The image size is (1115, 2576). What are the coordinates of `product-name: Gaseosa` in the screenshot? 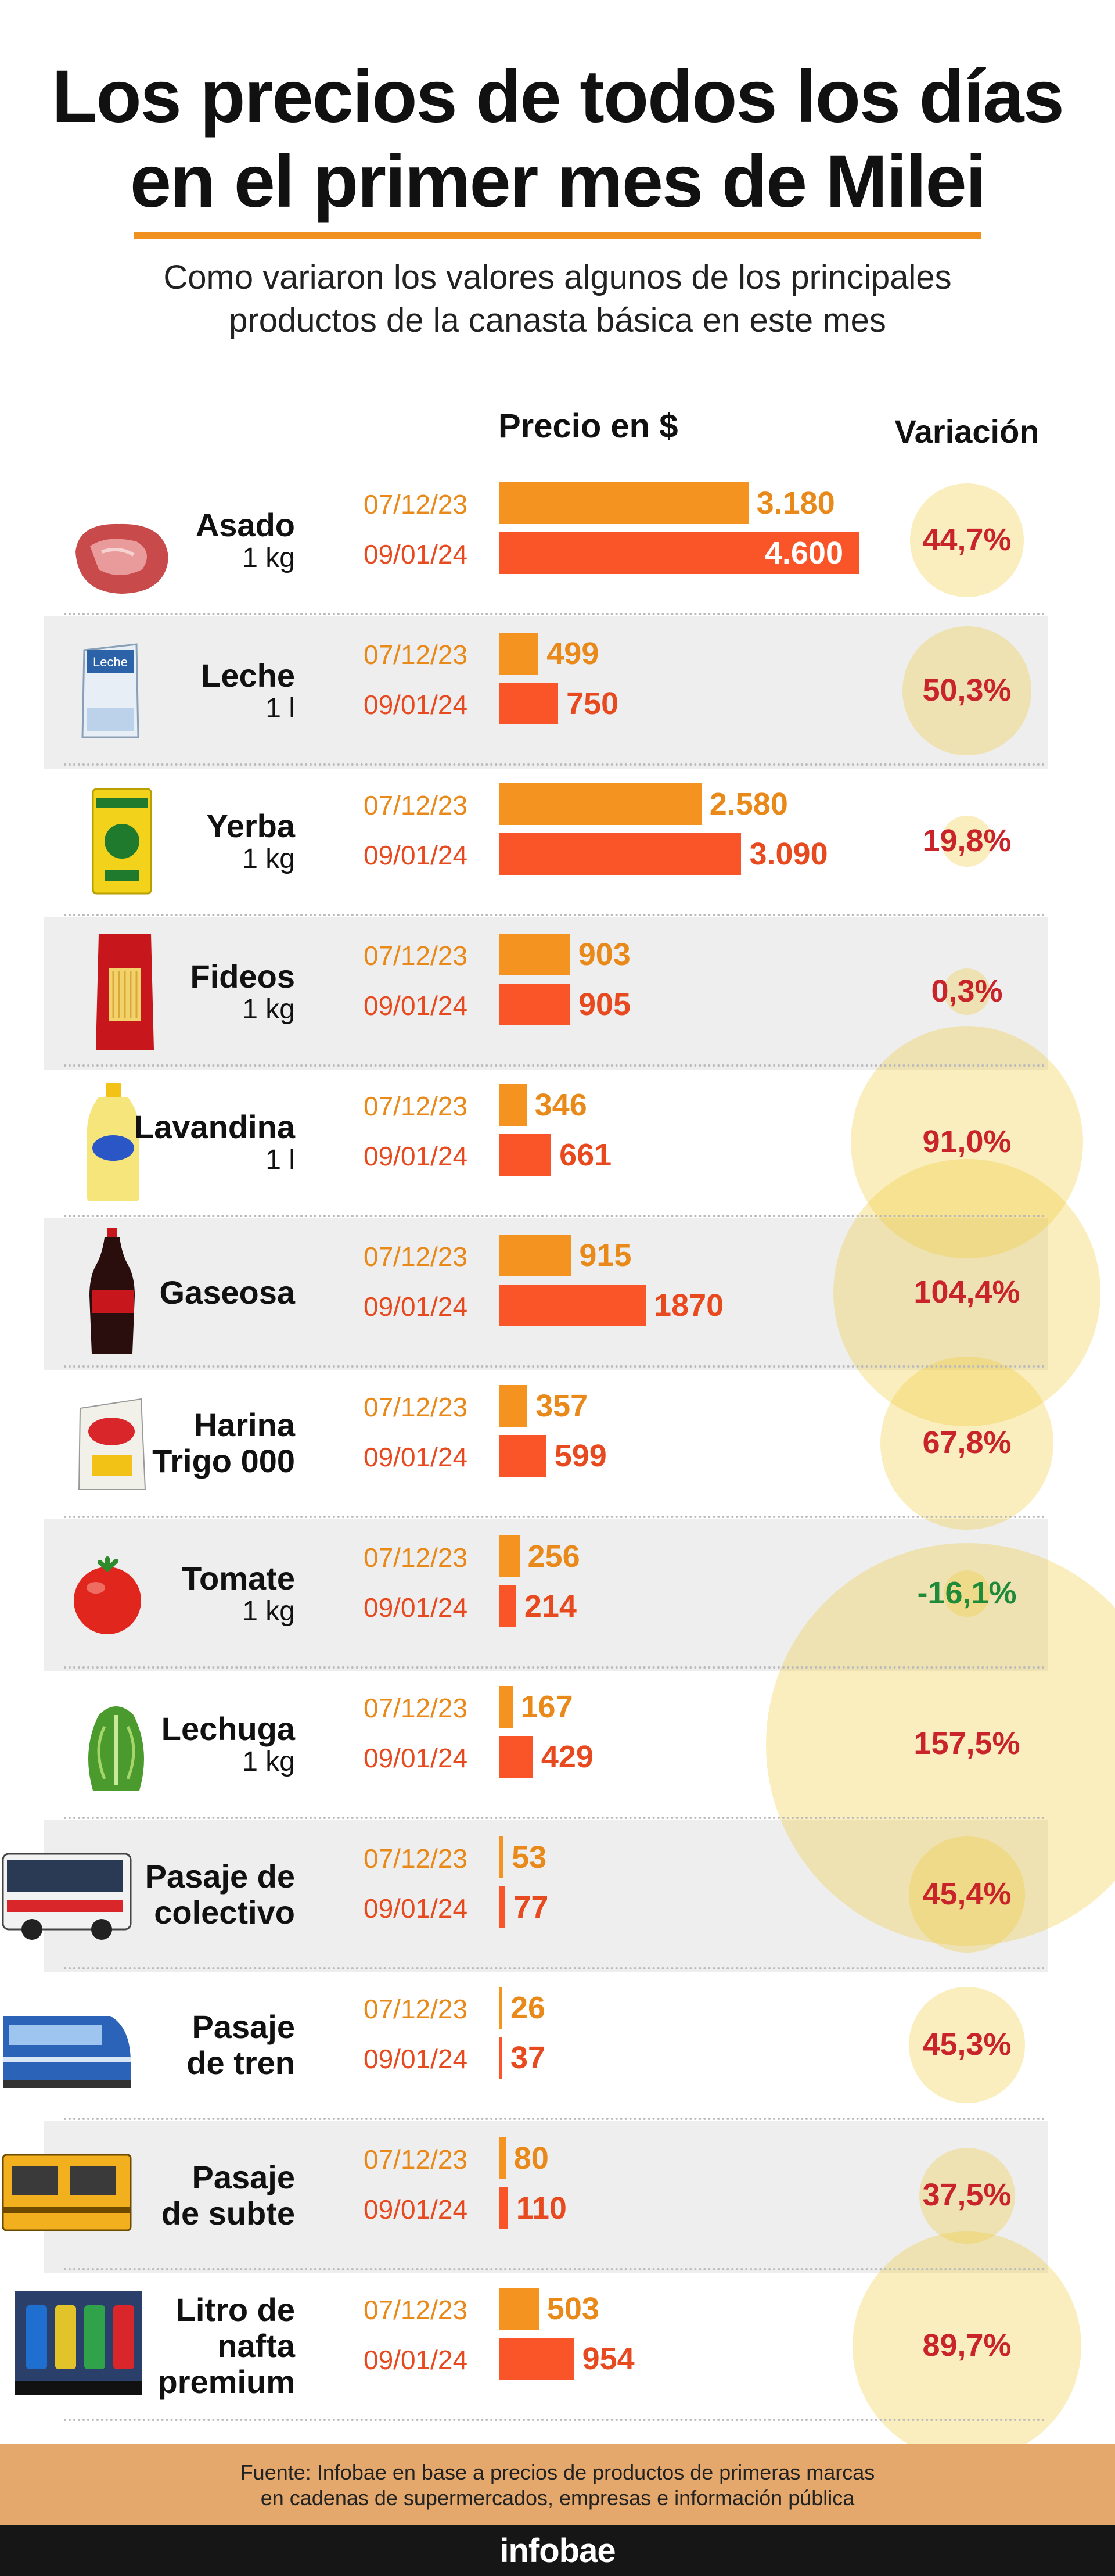 It's located at (227, 1292).